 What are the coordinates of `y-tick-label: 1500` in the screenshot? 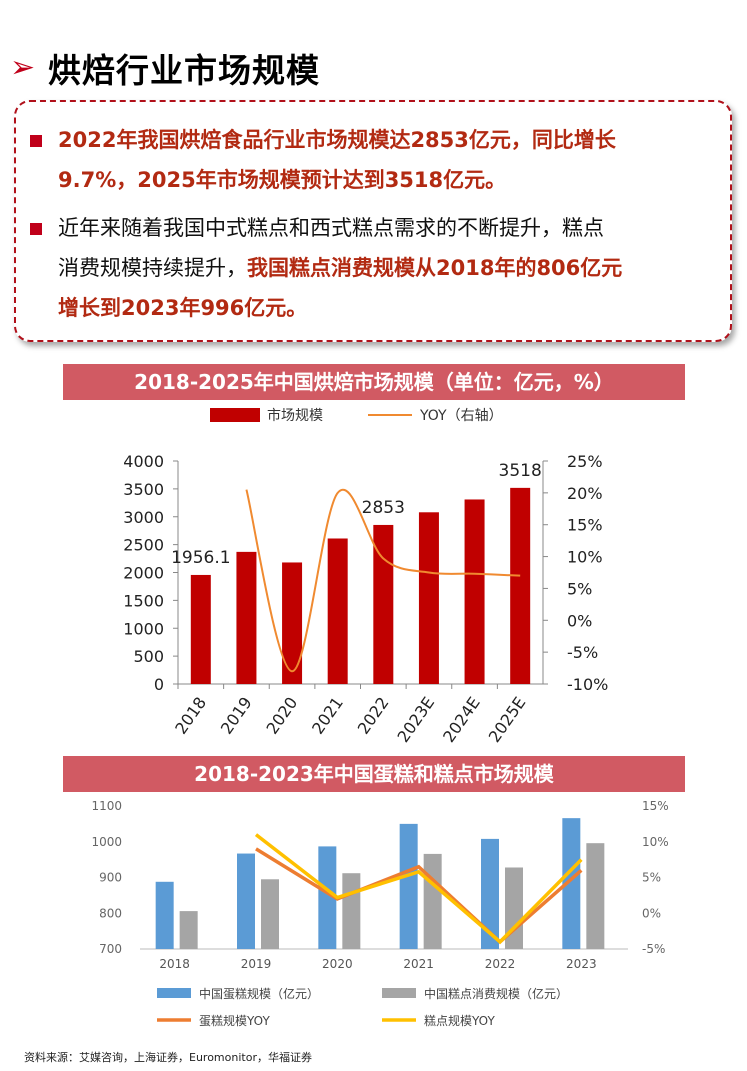 It's located at (143, 600).